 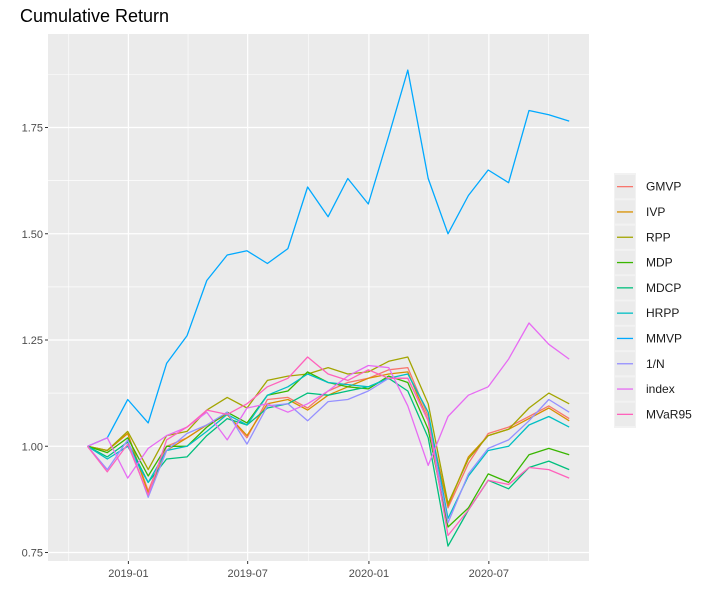 What do you see at coordinates (369, 574) in the screenshot?
I see `x-tick-label: 2020-01` at bounding box center [369, 574].